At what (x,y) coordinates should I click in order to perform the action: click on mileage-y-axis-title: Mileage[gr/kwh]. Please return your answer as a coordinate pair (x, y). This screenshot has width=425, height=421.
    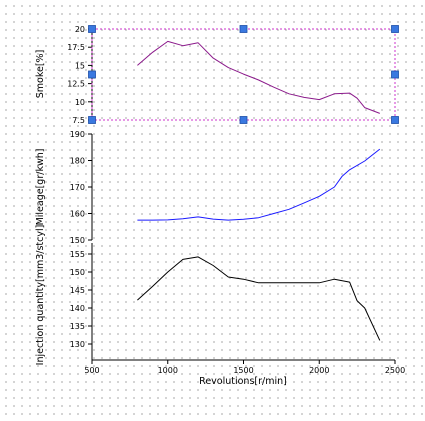
    Looking at the image, I should click on (40, 187).